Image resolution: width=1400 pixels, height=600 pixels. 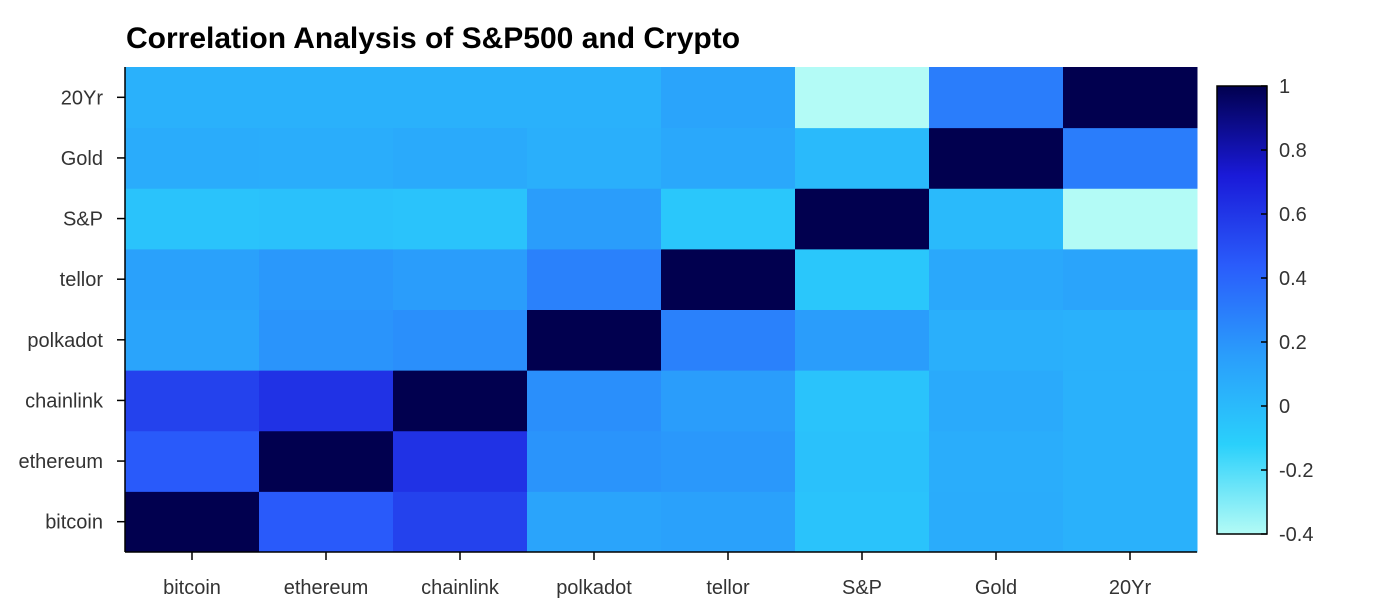 What do you see at coordinates (728, 588) in the screenshot?
I see `x-tick-label: tellor` at bounding box center [728, 588].